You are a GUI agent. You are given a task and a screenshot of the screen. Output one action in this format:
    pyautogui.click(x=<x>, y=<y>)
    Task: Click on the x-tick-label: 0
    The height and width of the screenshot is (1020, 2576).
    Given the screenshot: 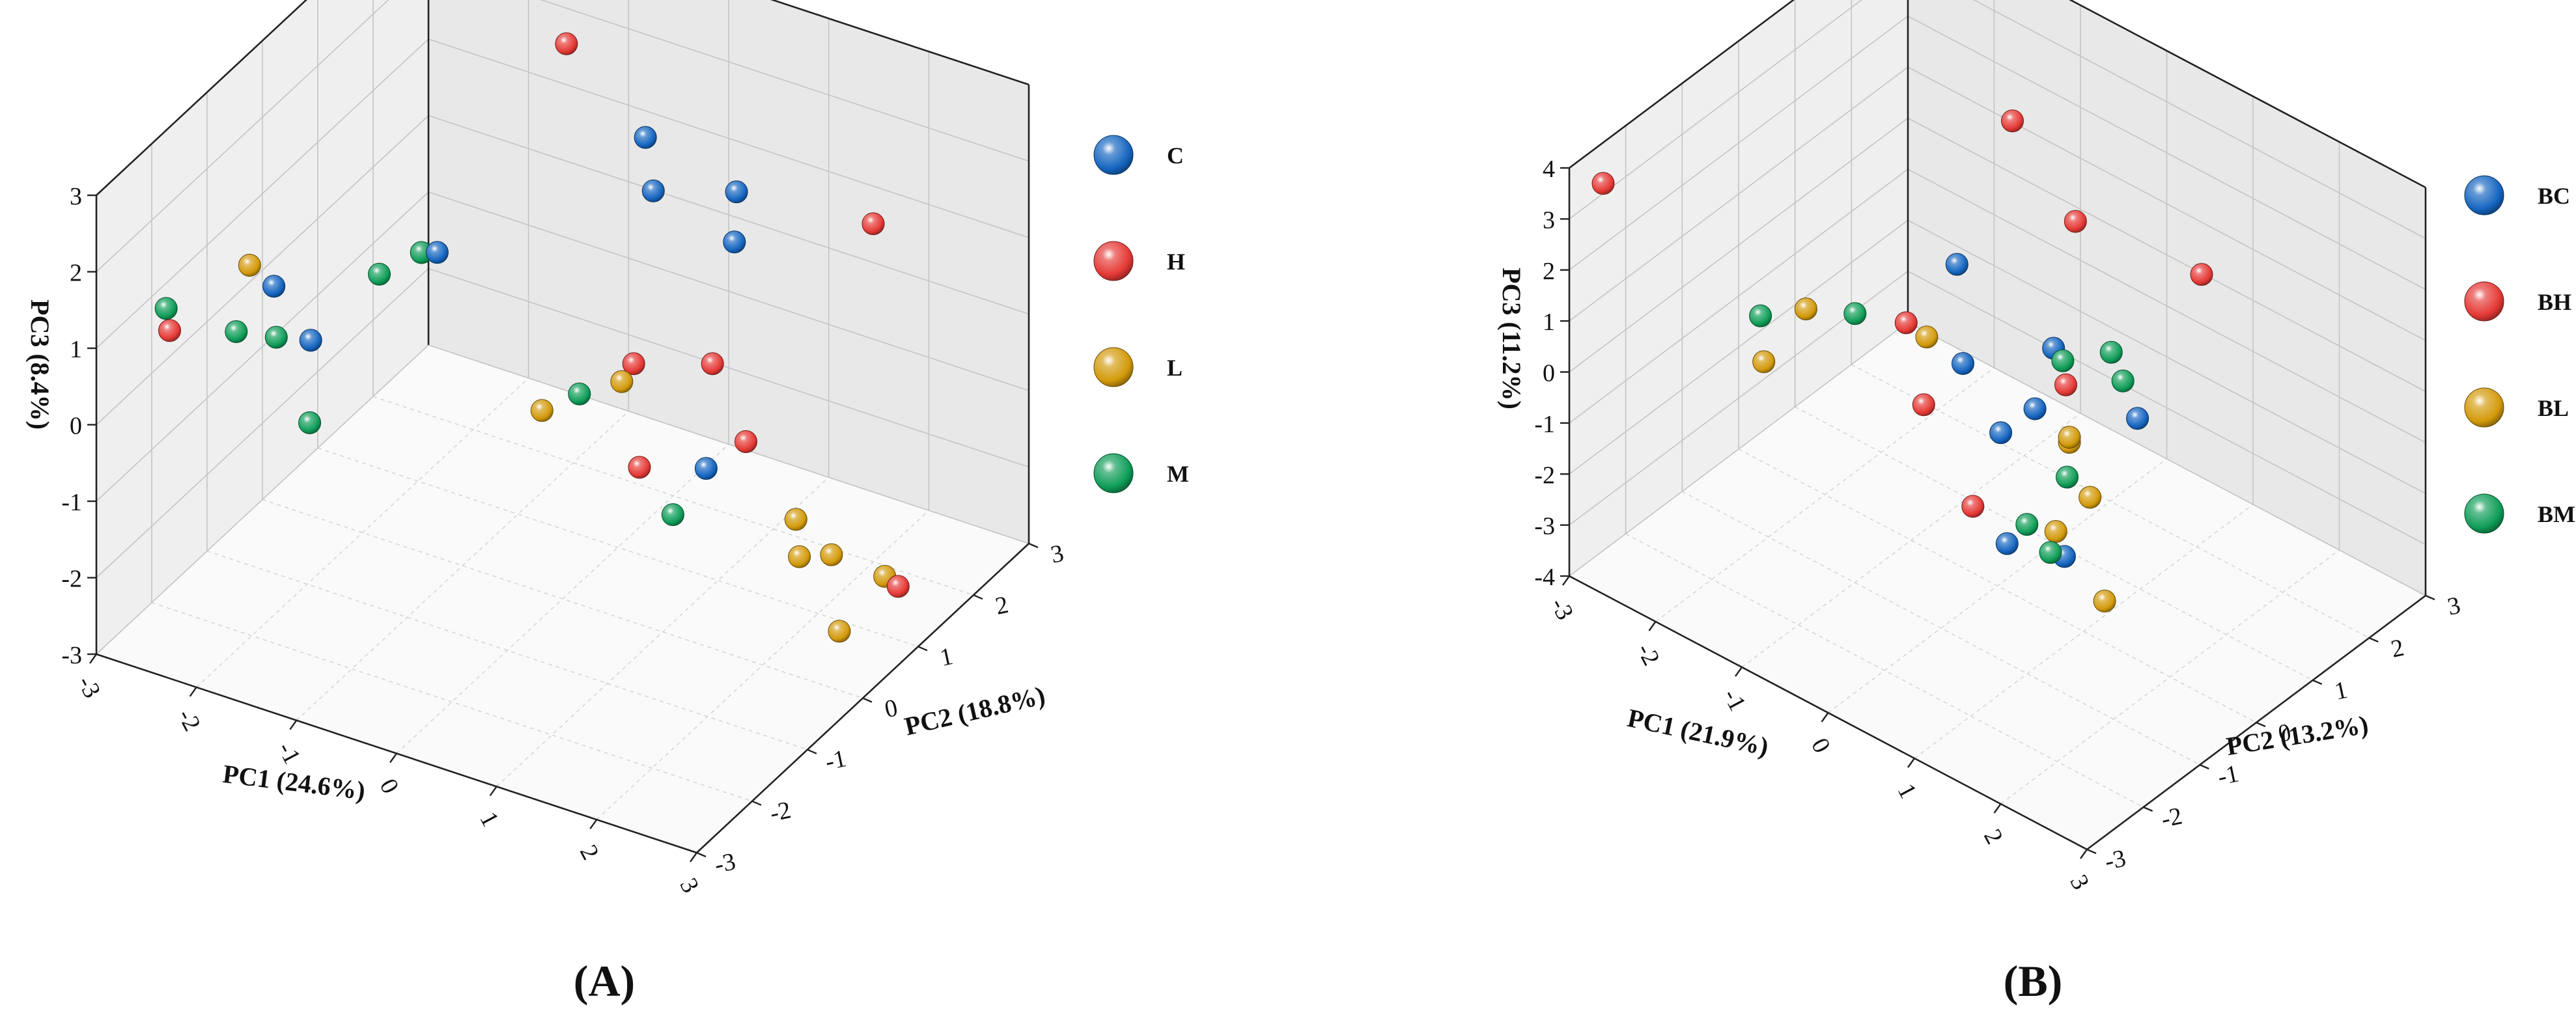 What is the action you would take?
    pyautogui.click(x=389, y=786)
    